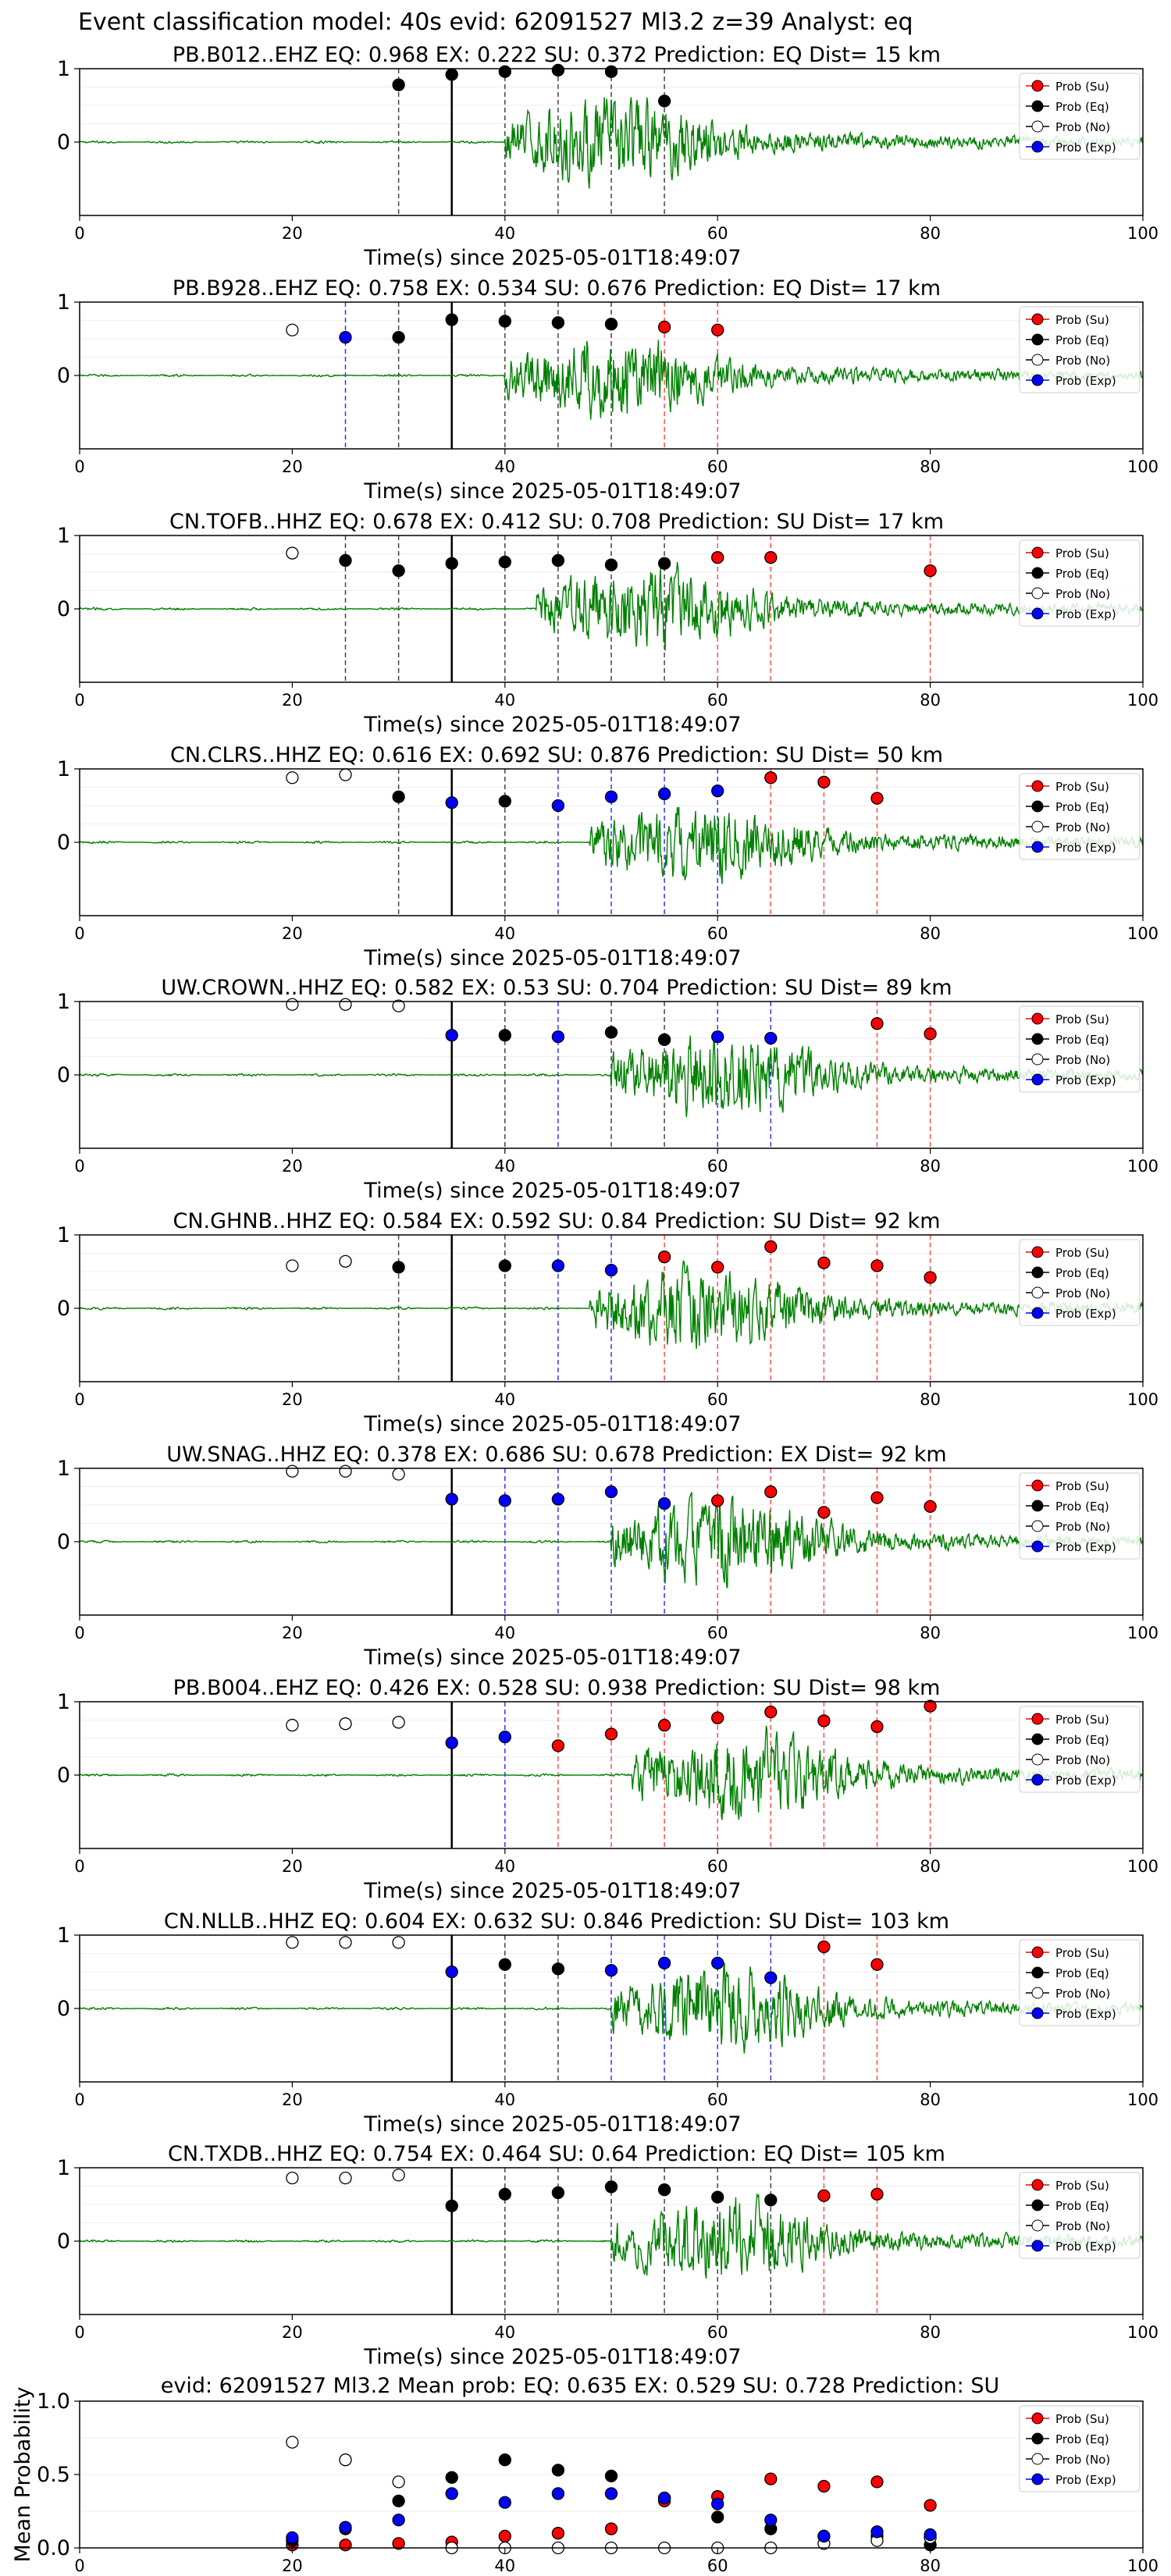 The image size is (1171, 2576). Describe the element at coordinates (771, 1247) in the screenshot. I see `prob-point-su` at that location.